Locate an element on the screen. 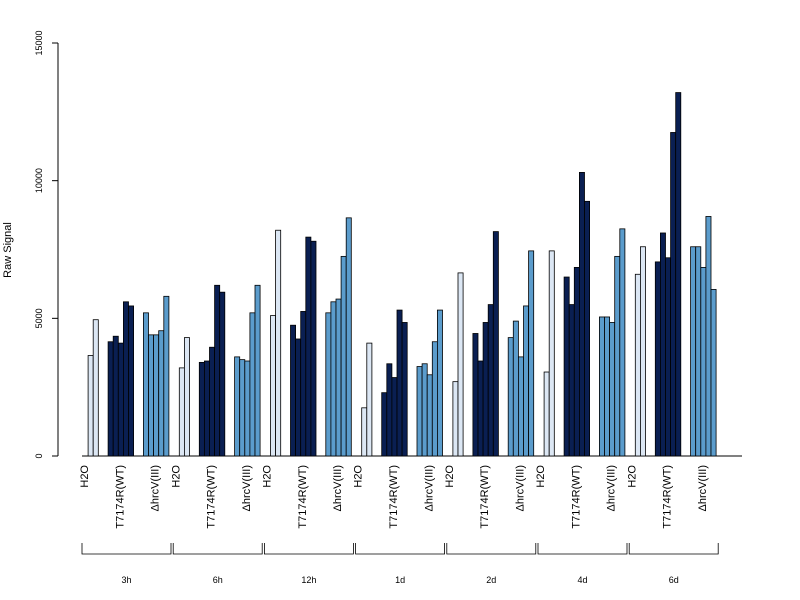 The image size is (800, 600). y-tick-label: 10000 is located at coordinates (39, 180).